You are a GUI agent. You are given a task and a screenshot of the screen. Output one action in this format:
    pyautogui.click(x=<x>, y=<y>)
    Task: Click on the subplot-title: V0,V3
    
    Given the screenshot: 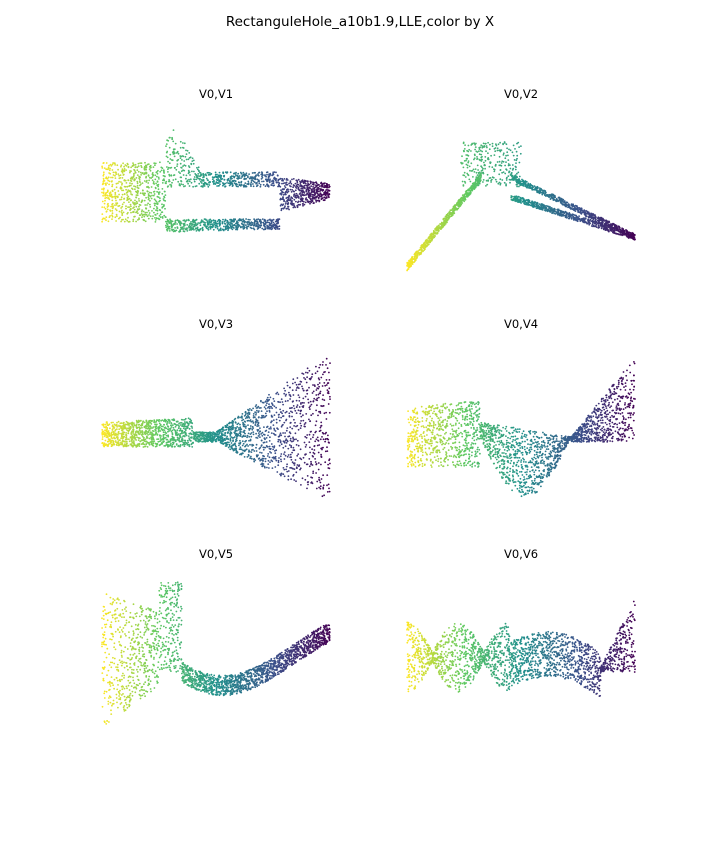 What is the action you would take?
    pyautogui.click(x=216, y=324)
    